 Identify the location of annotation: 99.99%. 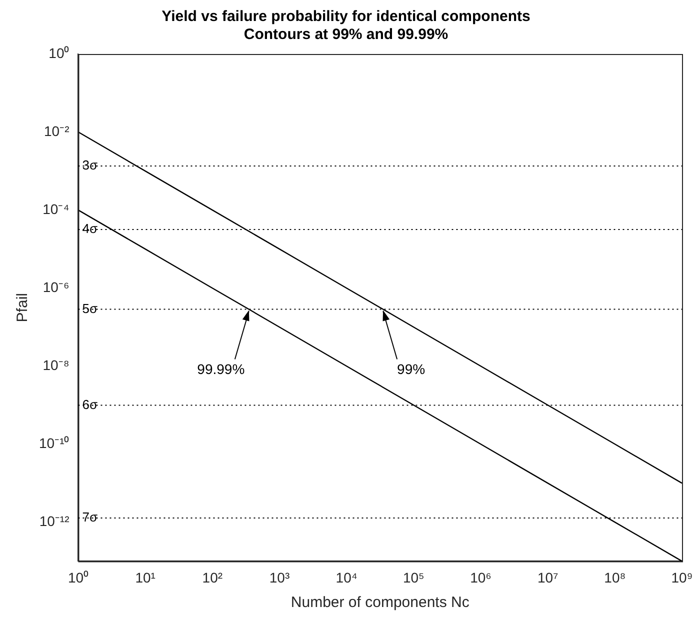
(221, 369).